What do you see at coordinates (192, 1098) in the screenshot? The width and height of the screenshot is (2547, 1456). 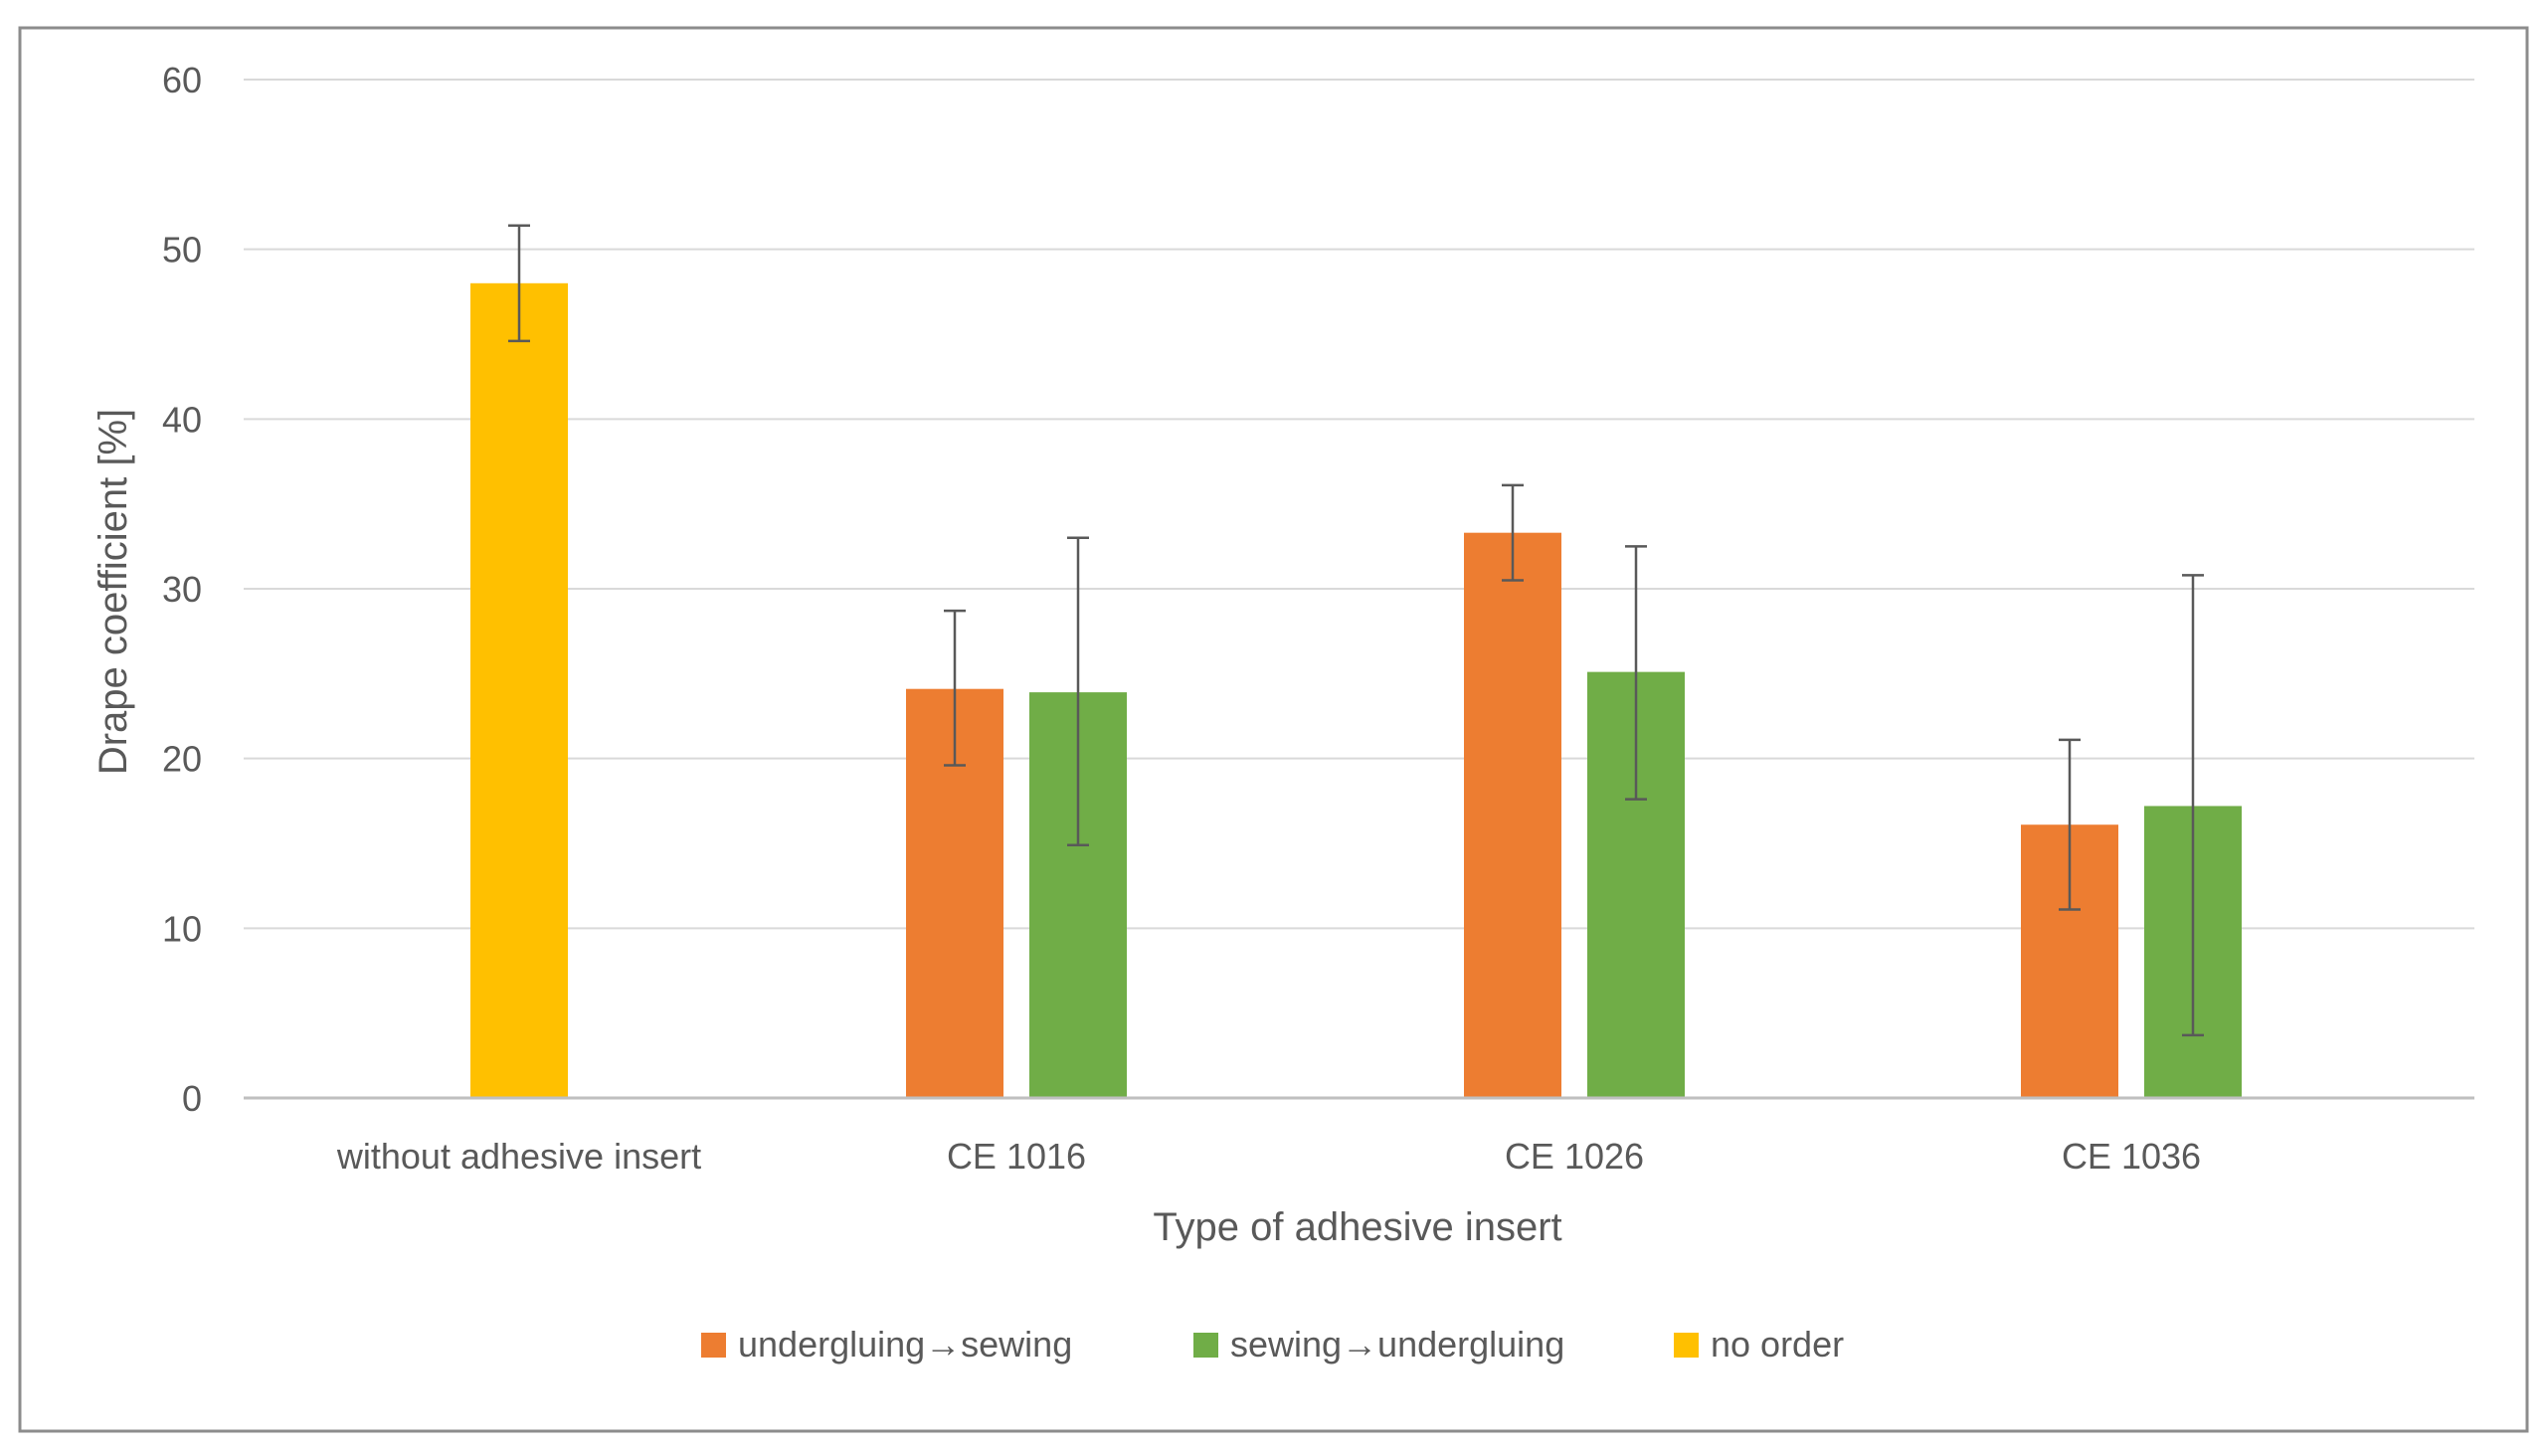 I see `y-tick-label: 0` at bounding box center [192, 1098].